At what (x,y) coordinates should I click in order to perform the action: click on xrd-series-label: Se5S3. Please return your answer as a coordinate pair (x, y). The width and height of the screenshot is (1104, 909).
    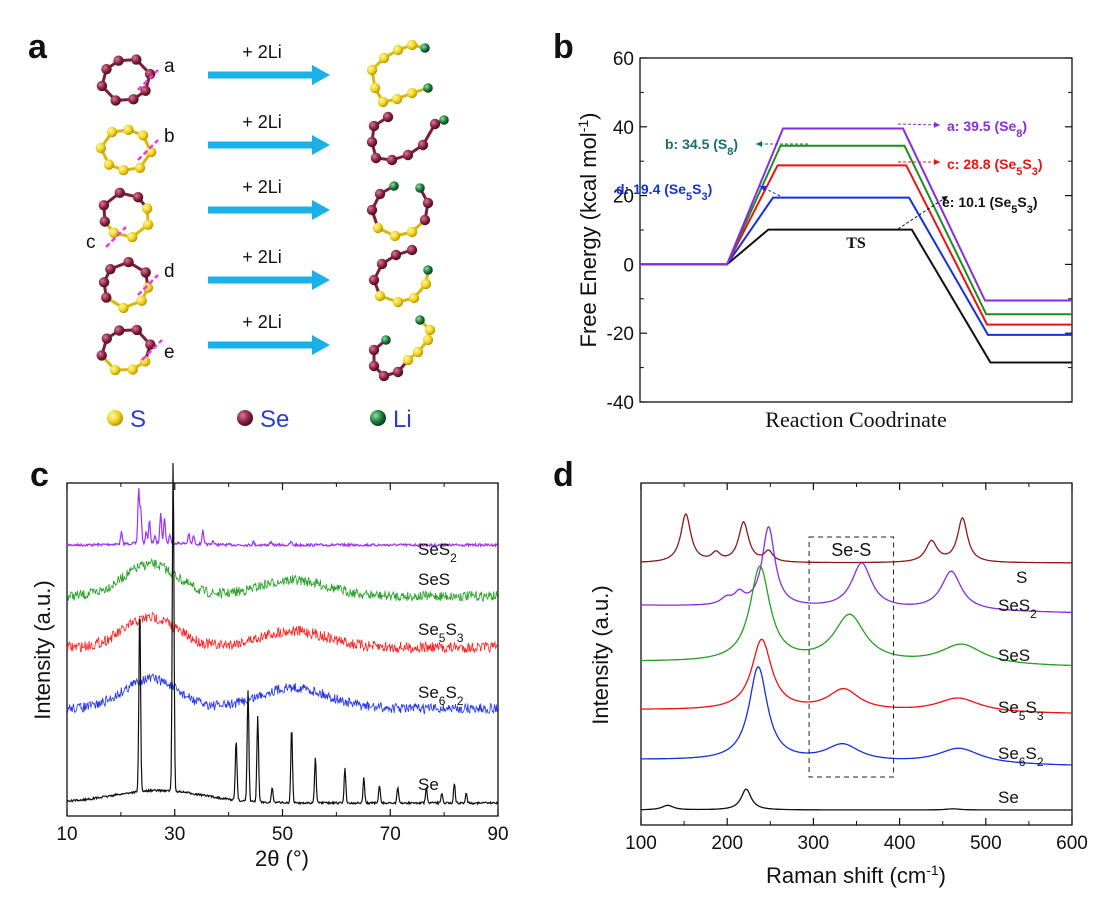
    Looking at the image, I should click on (441, 632).